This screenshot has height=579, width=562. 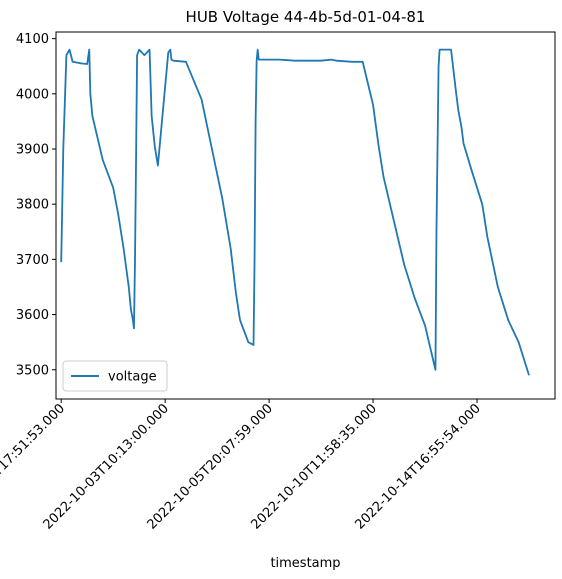 I want to click on legend-label-voltage: voltage, so click(x=132, y=377).